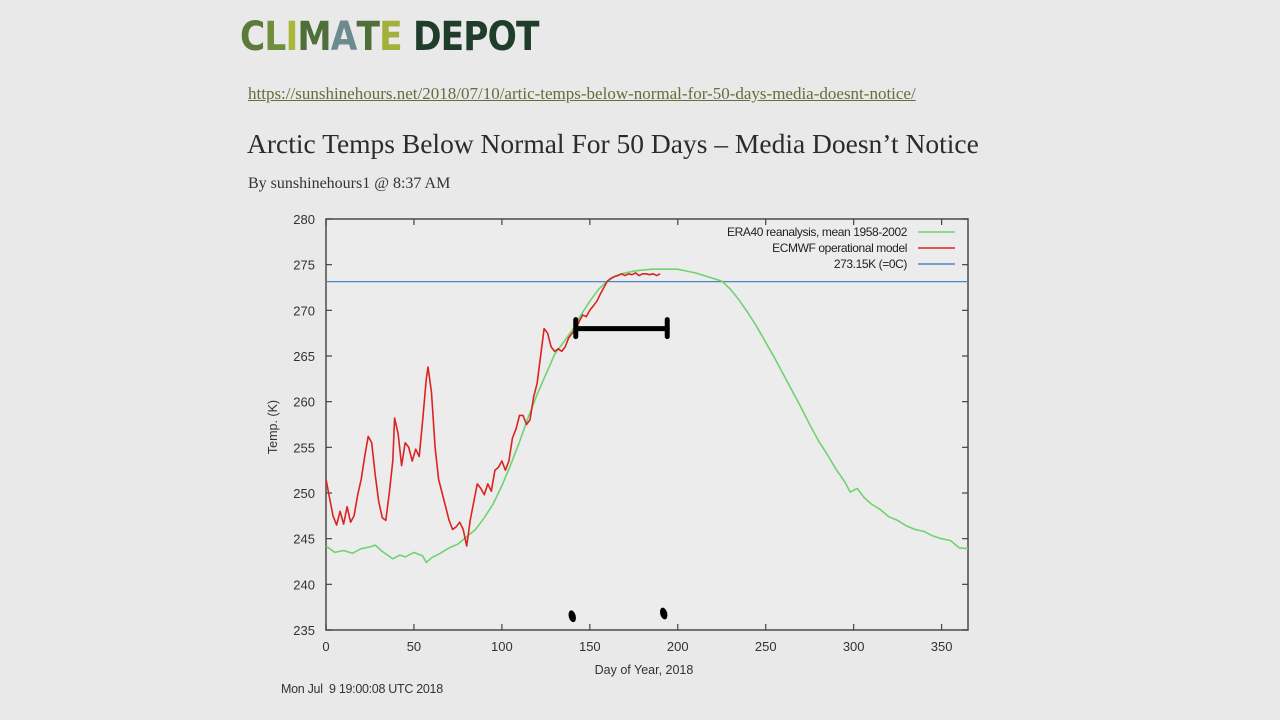 This screenshot has height=720, width=1280. What do you see at coordinates (766, 646) in the screenshot?
I see `x-tick-label: 250` at bounding box center [766, 646].